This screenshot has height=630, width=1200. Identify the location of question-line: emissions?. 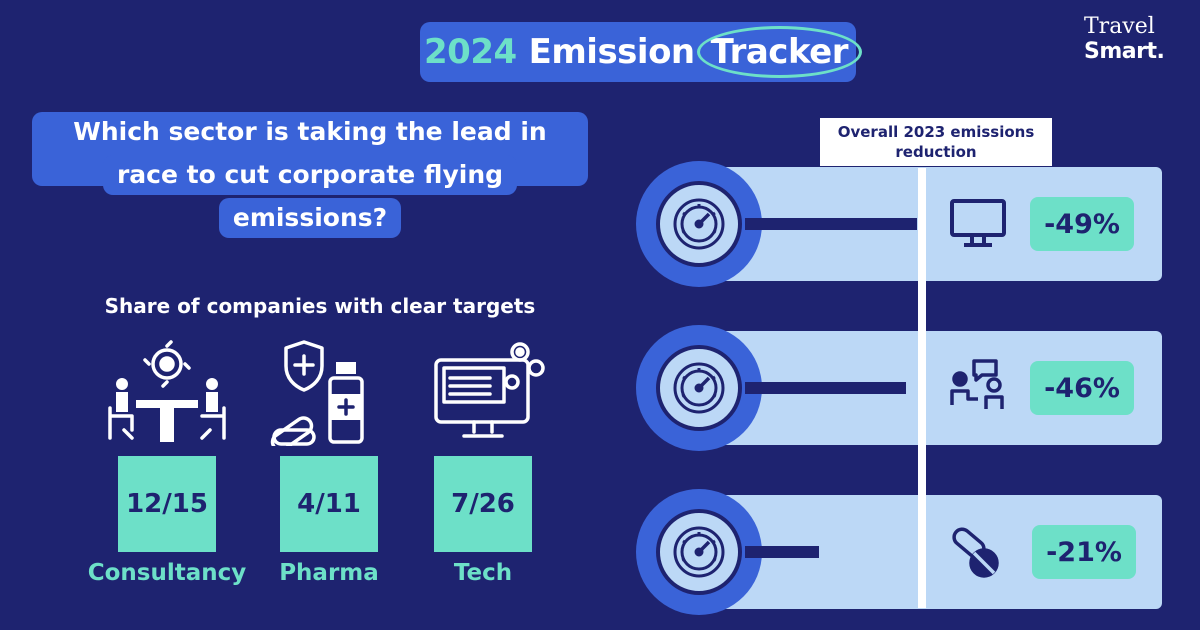
(310, 218).